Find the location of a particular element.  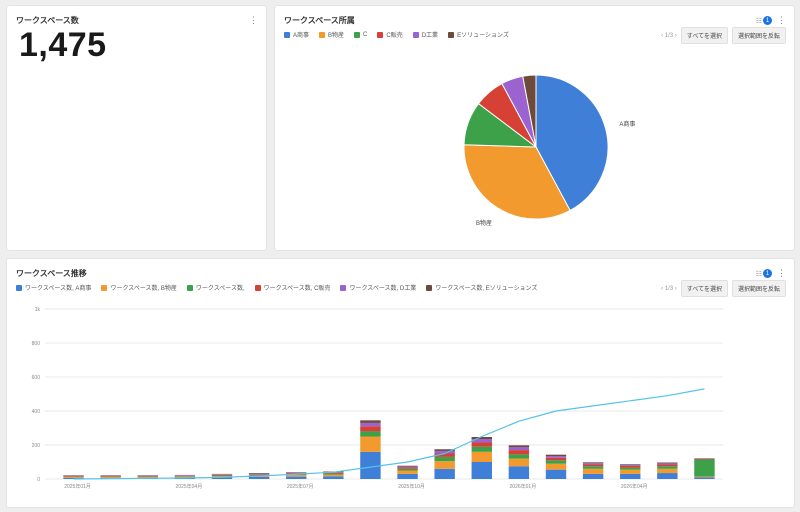

legend-item: Eソリューションズ is located at coordinates (478, 34).